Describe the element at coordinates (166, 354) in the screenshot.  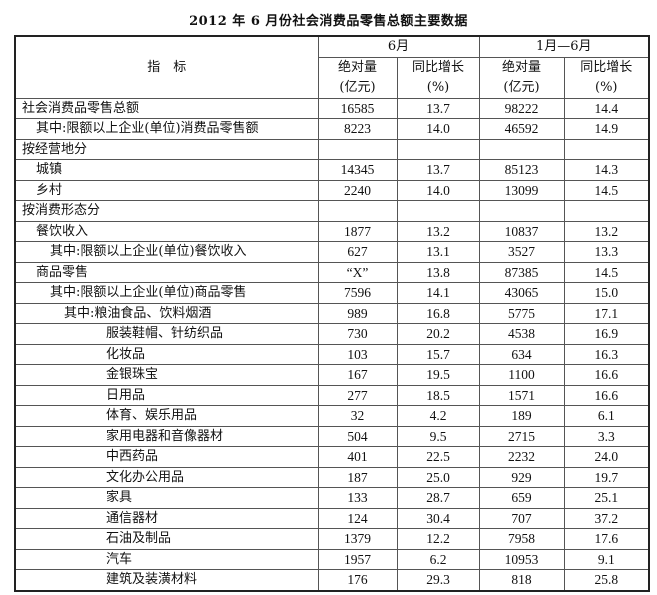
I see `row-label: 化妆品` at that location.